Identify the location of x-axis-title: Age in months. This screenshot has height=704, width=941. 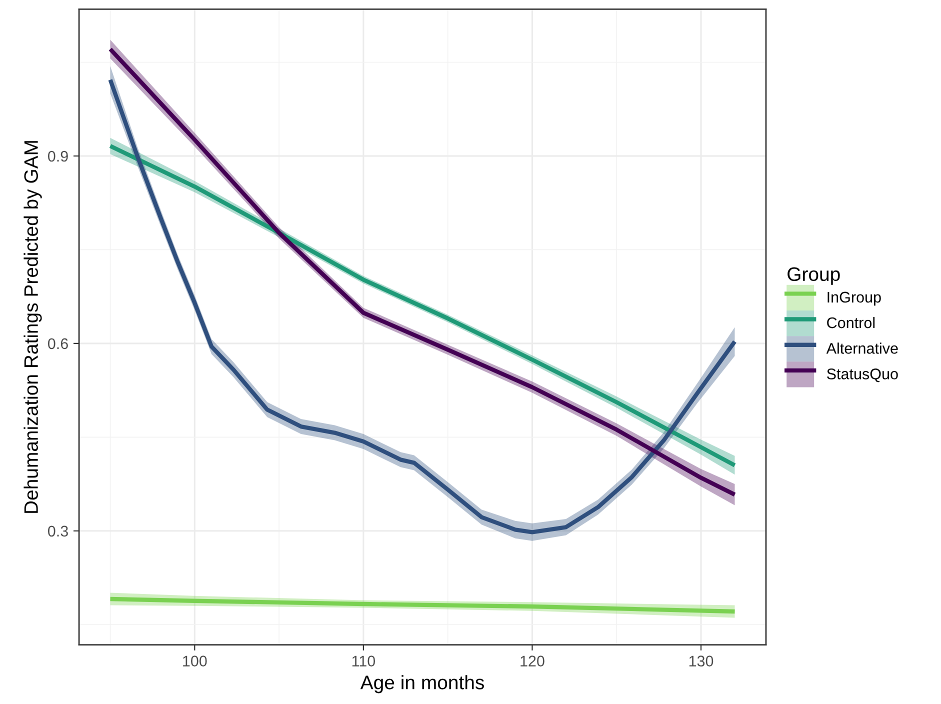
(422, 684).